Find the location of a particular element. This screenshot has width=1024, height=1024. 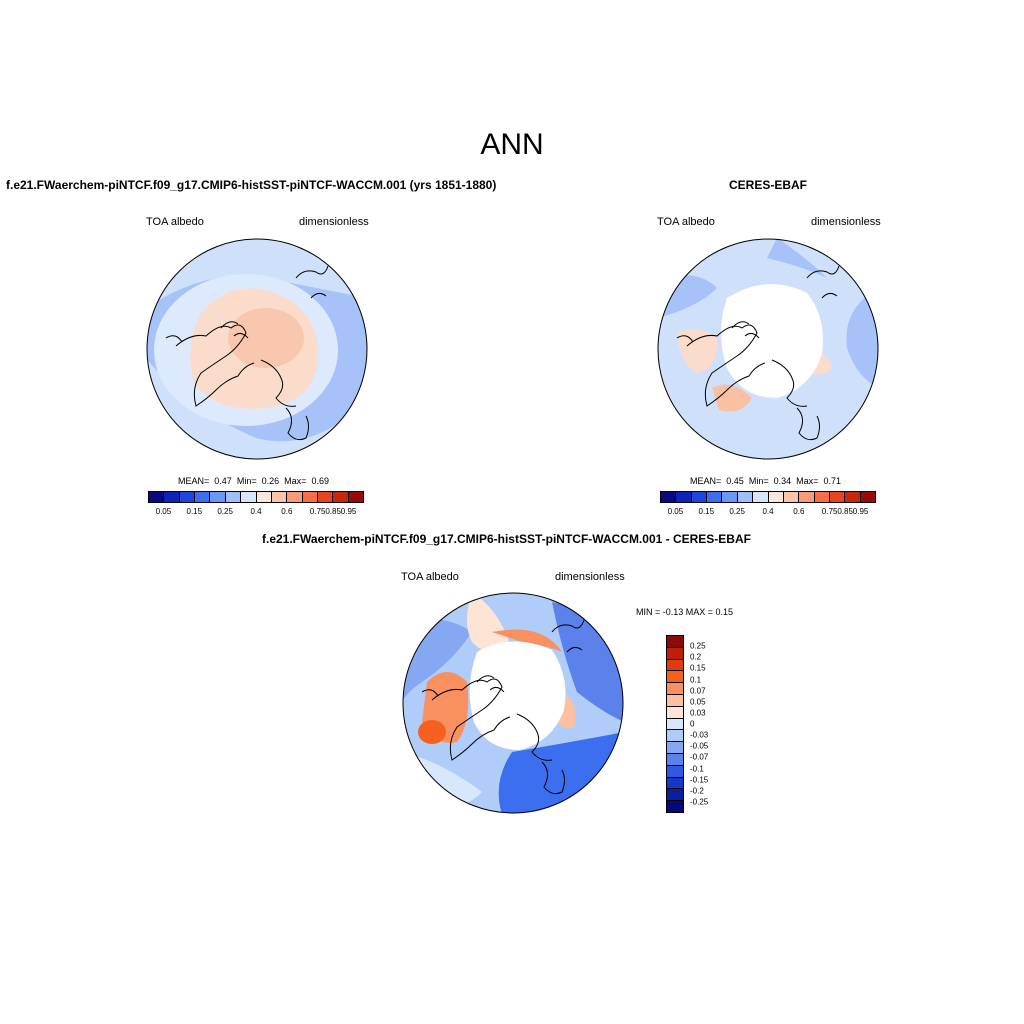

obs-variable-label: TOA albedo is located at coordinates (686, 222).